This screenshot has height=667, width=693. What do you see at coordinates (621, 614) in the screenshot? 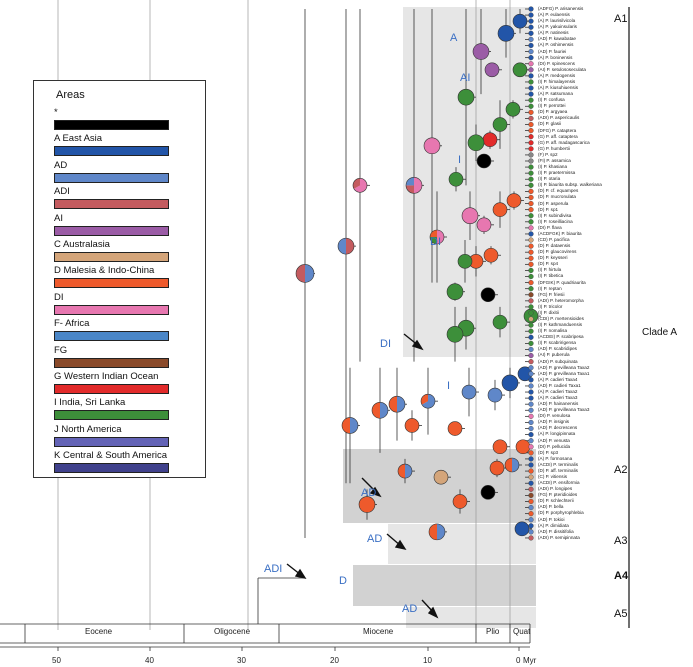
I see `clade-label-a5: A5` at bounding box center [621, 614].